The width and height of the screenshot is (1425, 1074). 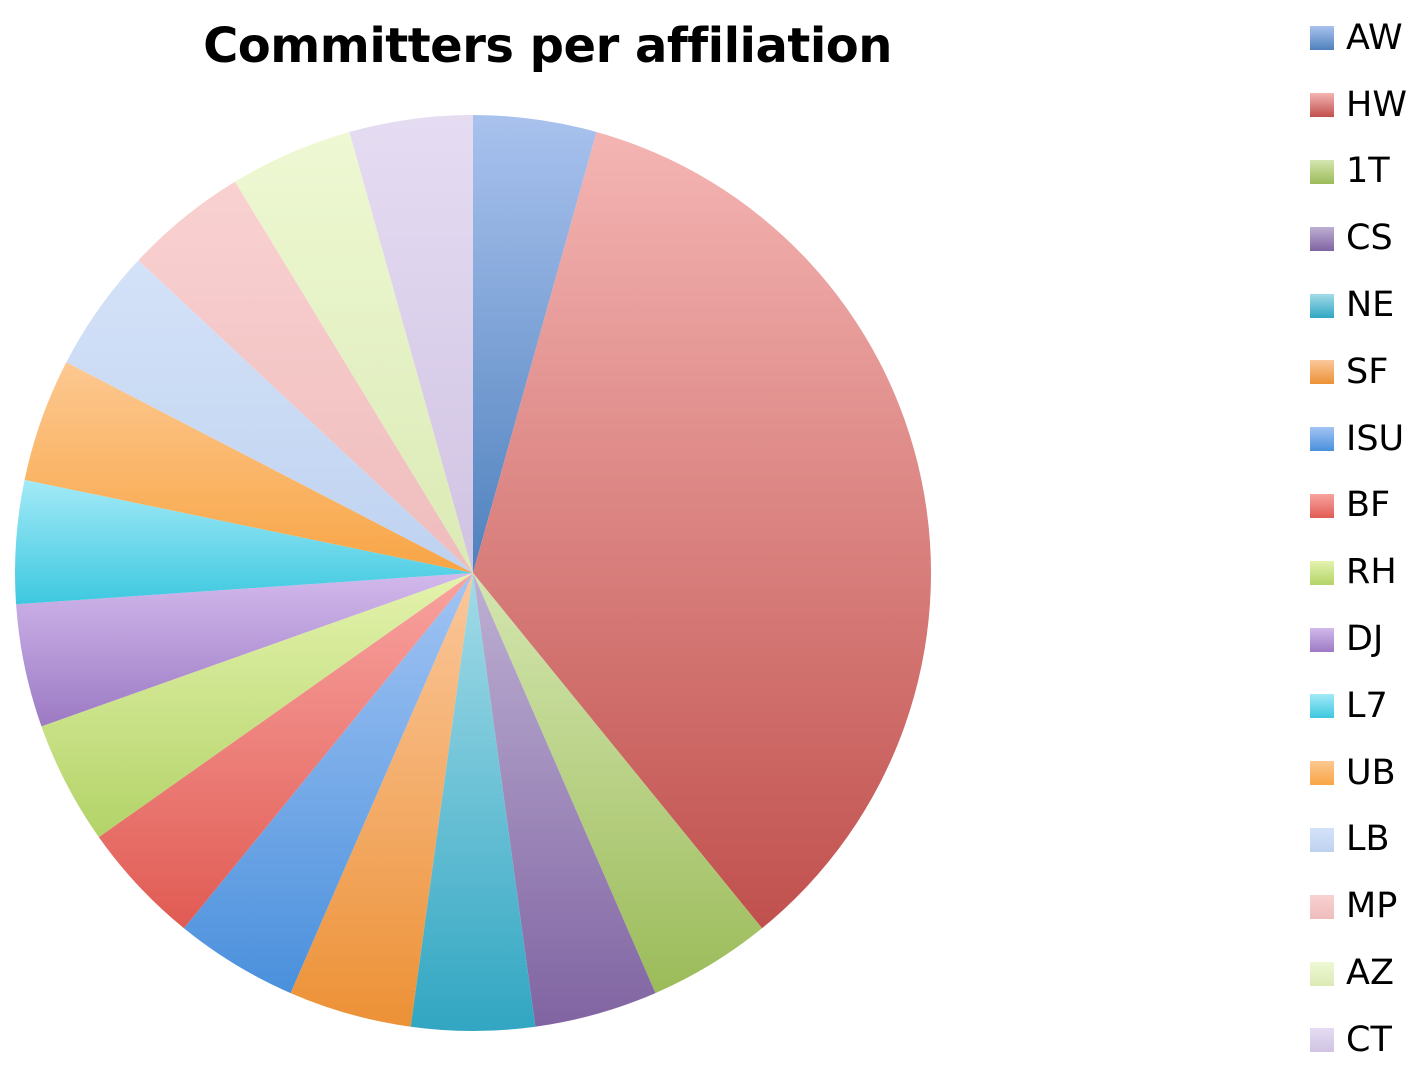 I want to click on legend-item-bf: BF, so click(x=1358, y=506).